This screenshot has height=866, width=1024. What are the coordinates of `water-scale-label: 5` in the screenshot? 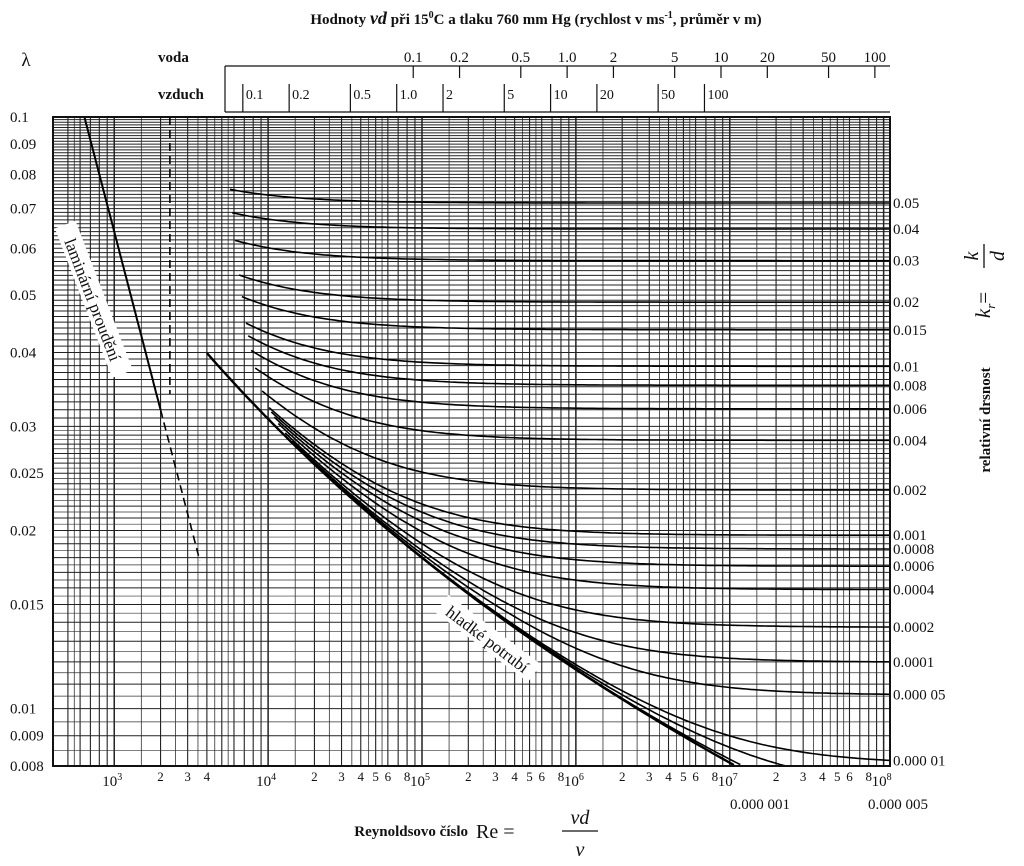 It's located at (675, 58).